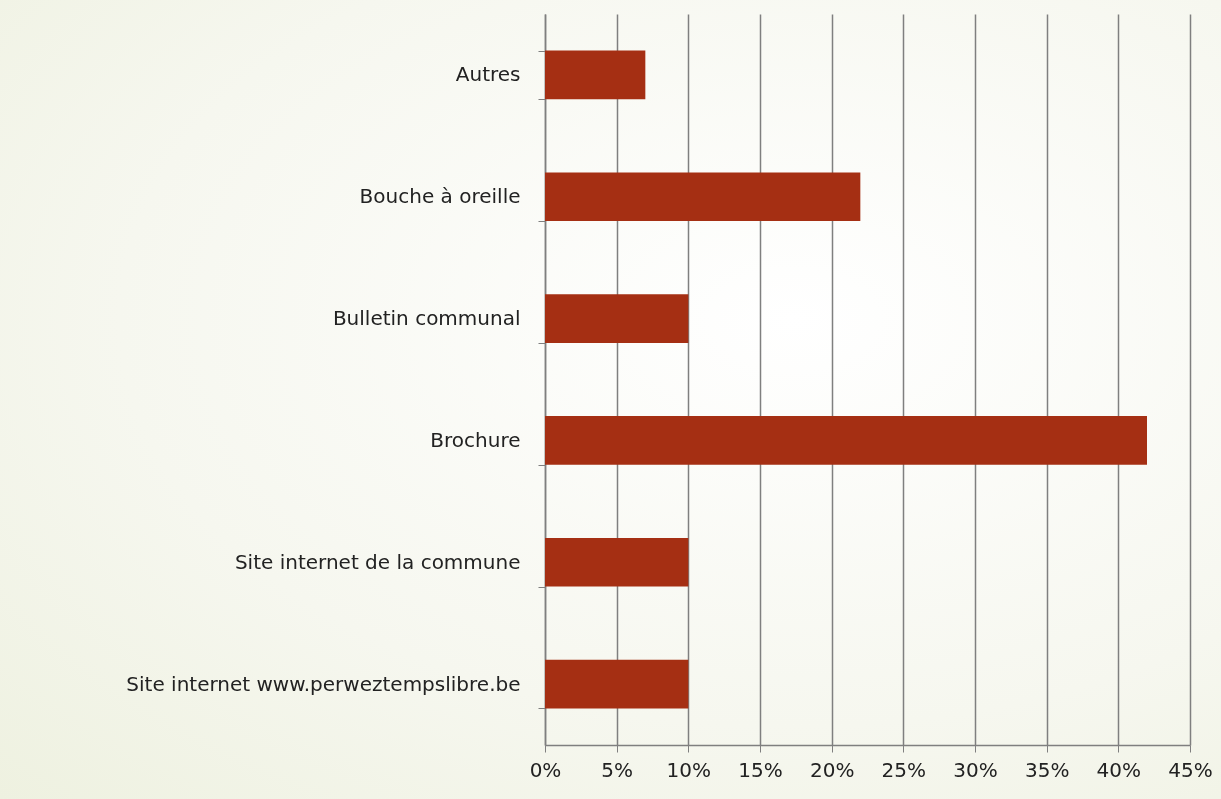 Image resolution: width=1221 pixels, height=799 pixels. What do you see at coordinates (426, 318) in the screenshot?
I see `y-tick-label: Bulletin communal` at bounding box center [426, 318].